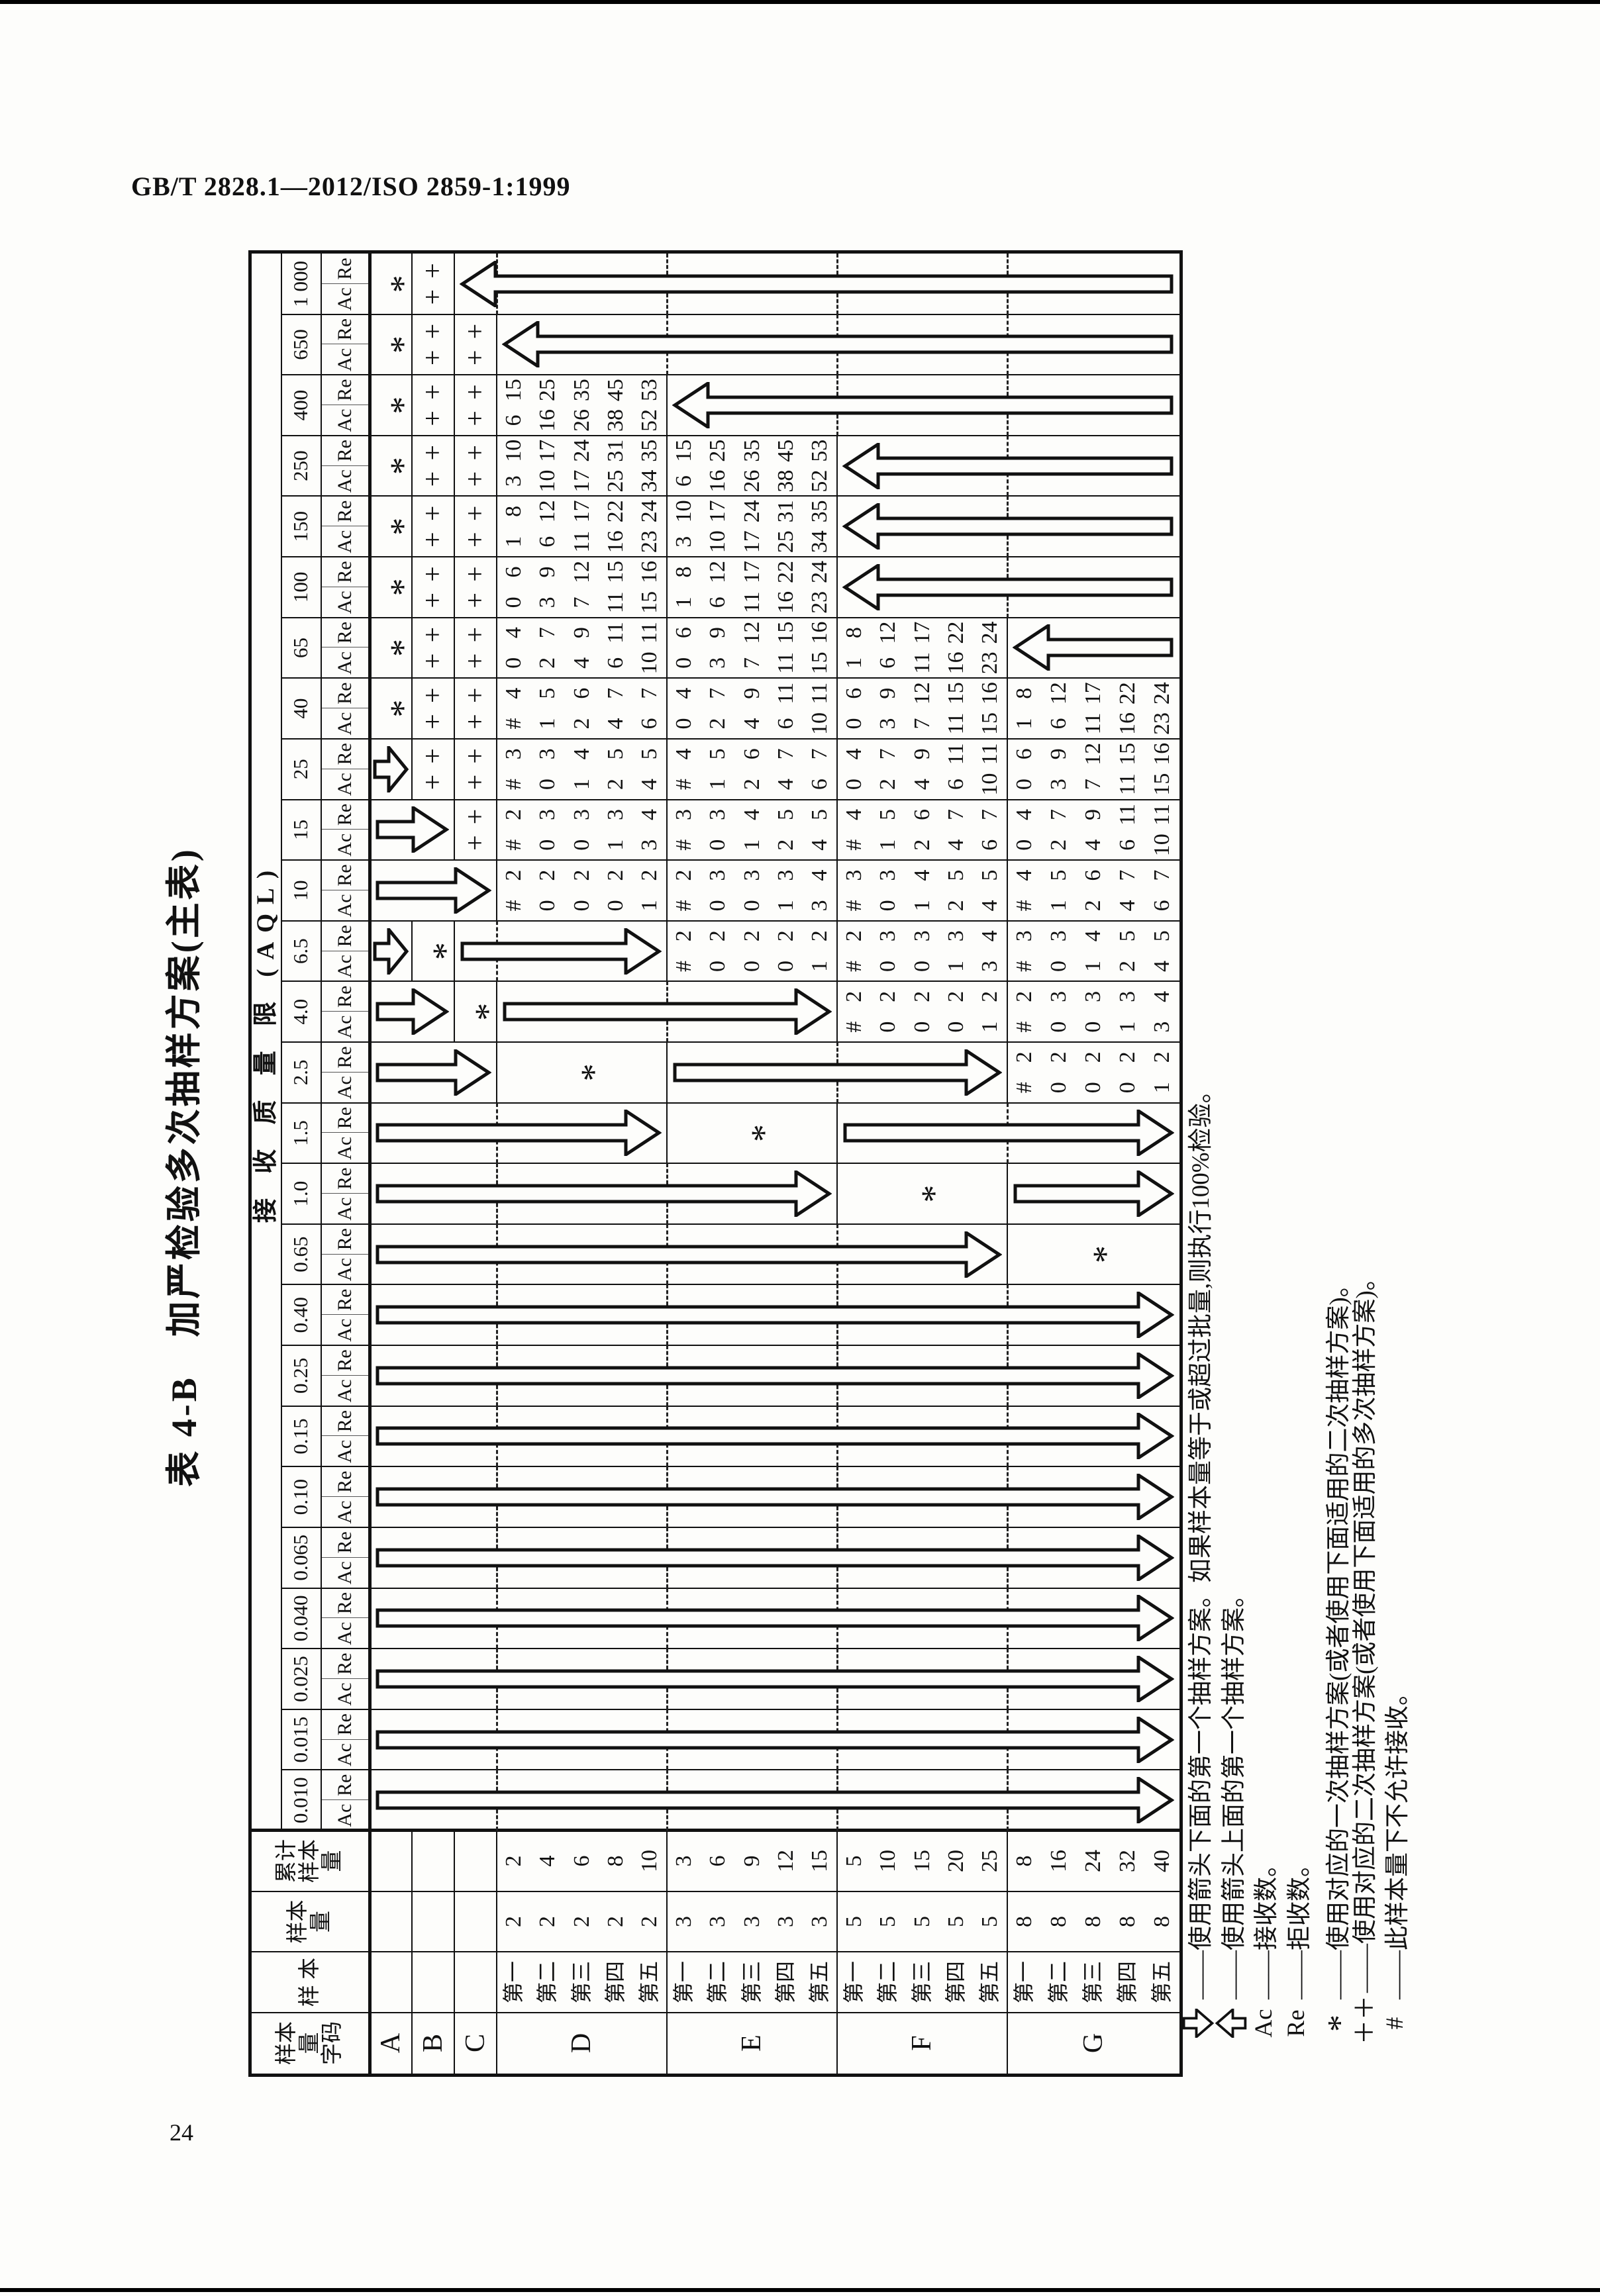 This screenshot has height=2296, width=1600. Describe the element at coordinates (548, 1921) in the screenshot. I see `sample-size: 2` at that location.